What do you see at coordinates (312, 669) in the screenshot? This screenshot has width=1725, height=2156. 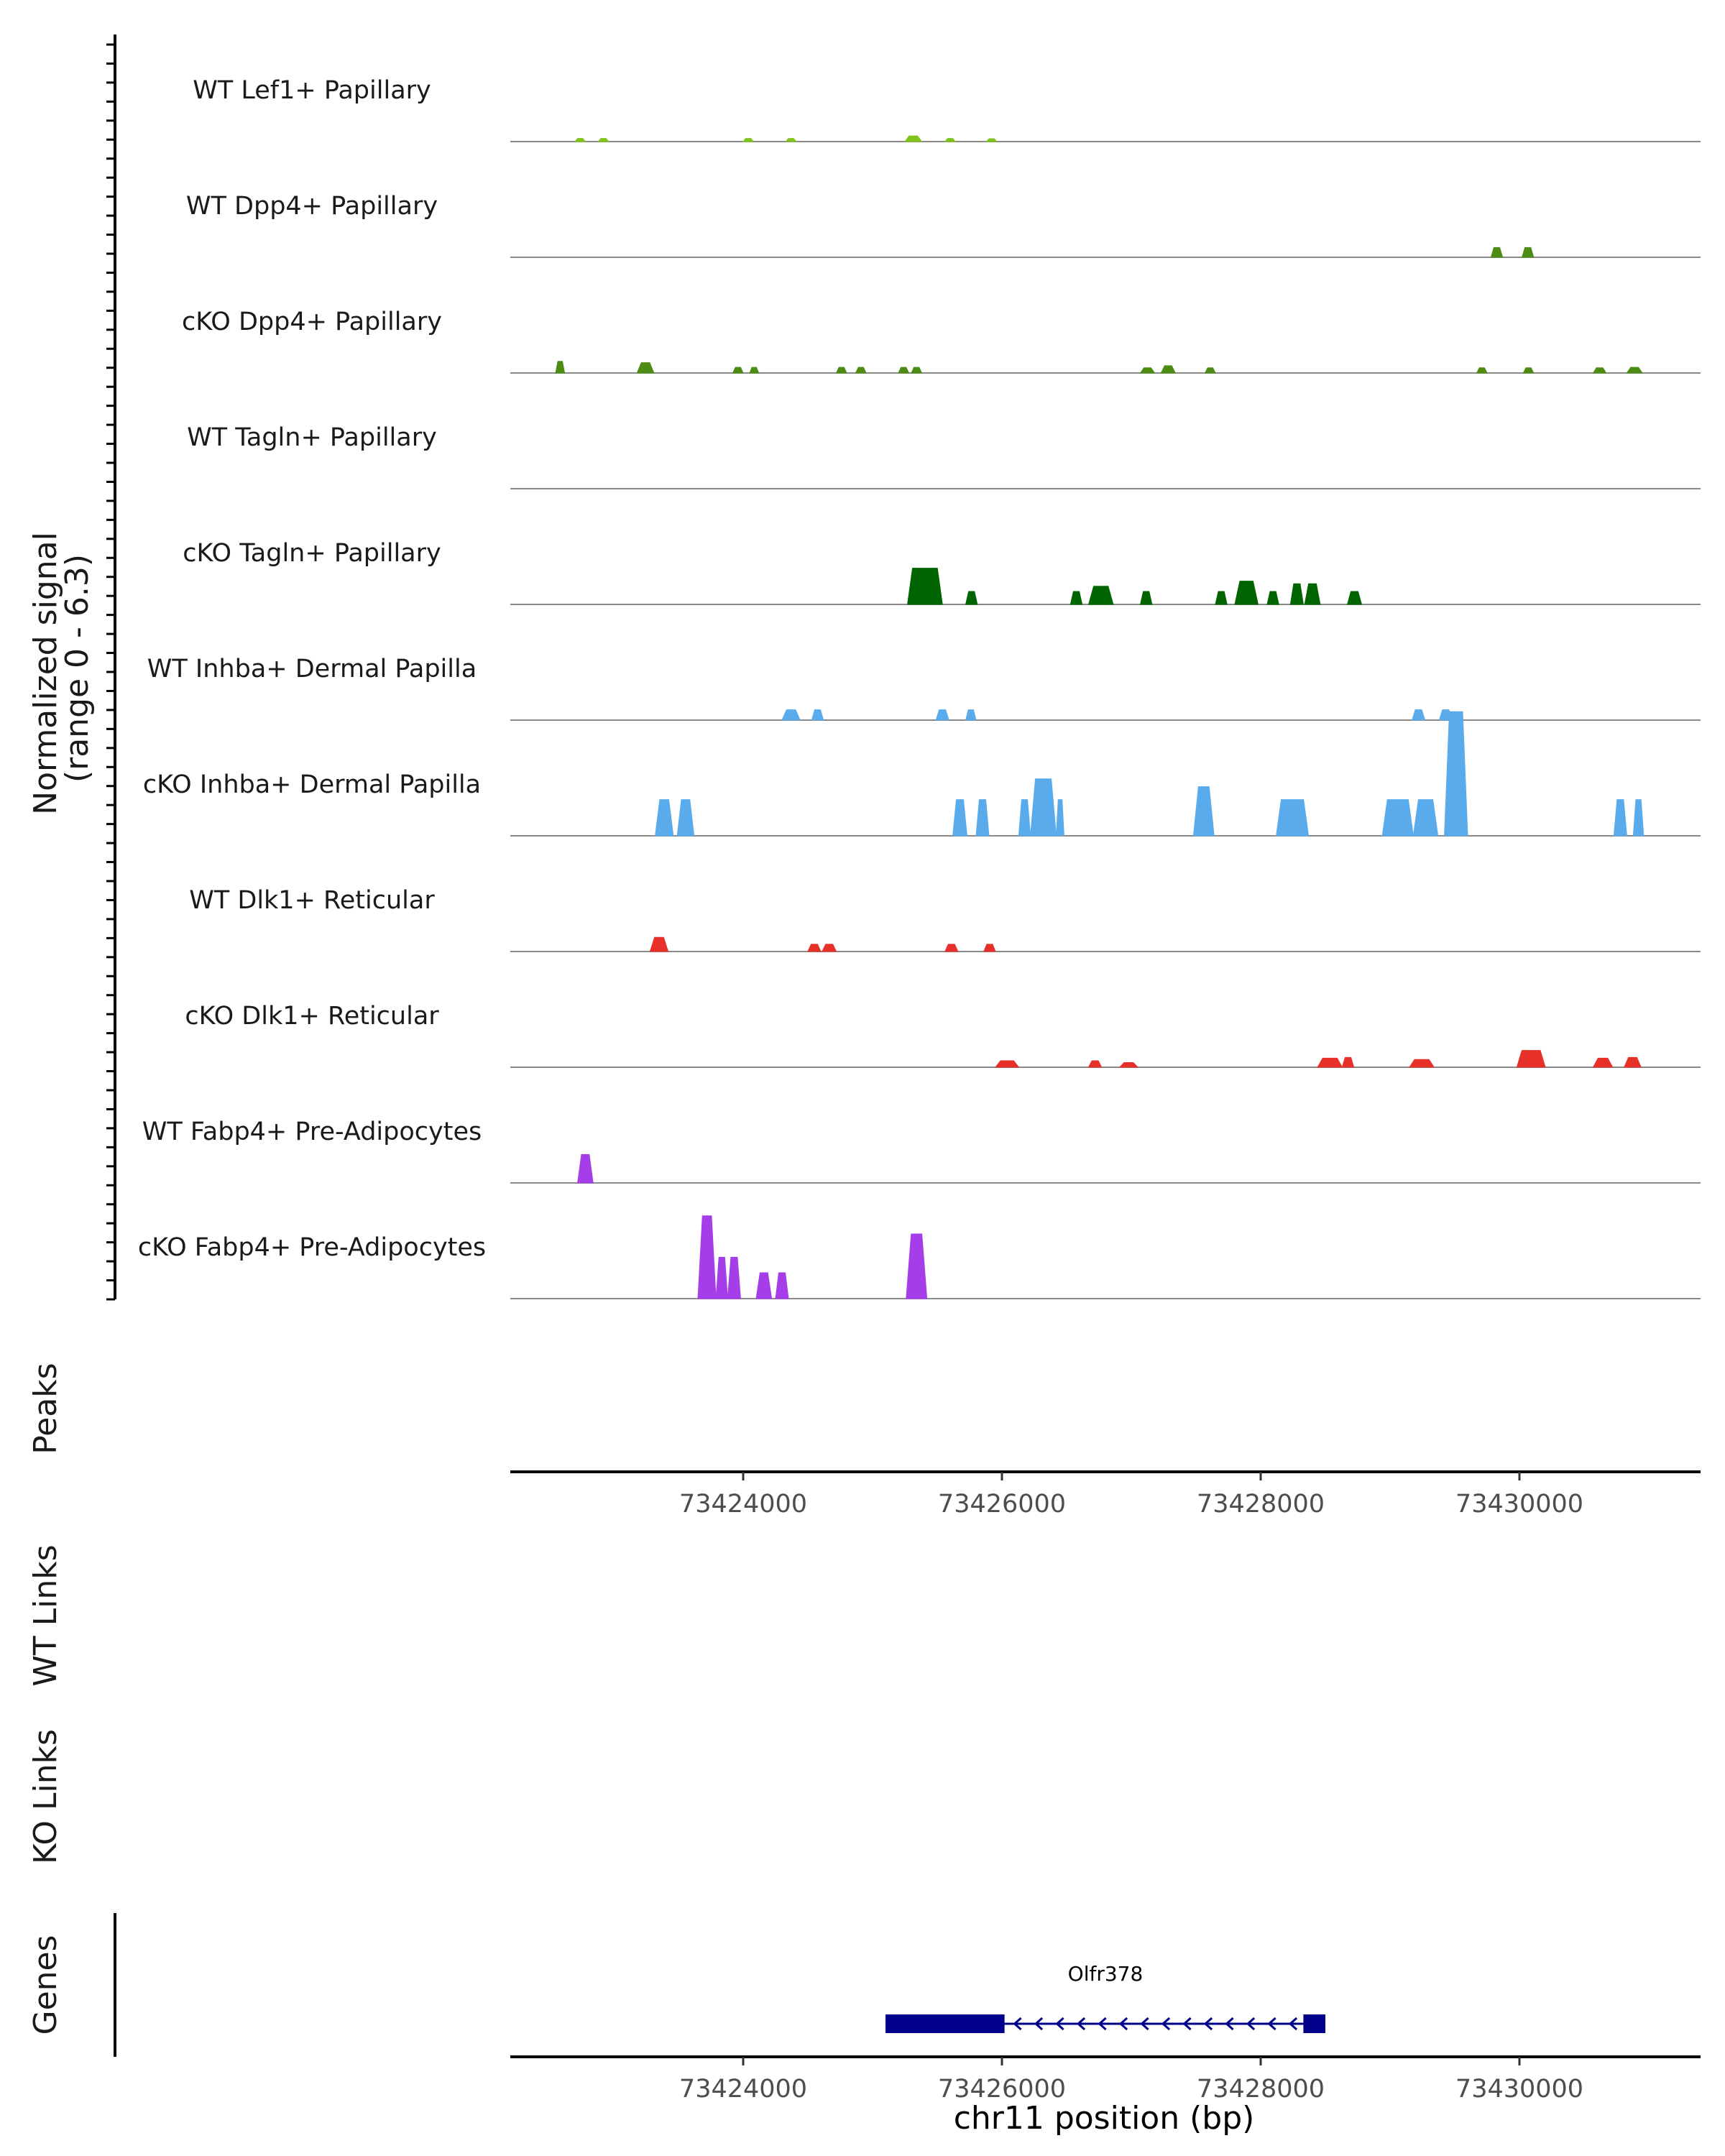 I see `track-label: WT Inhba+ Dermal Papilla` at bounding box center [312, 669].